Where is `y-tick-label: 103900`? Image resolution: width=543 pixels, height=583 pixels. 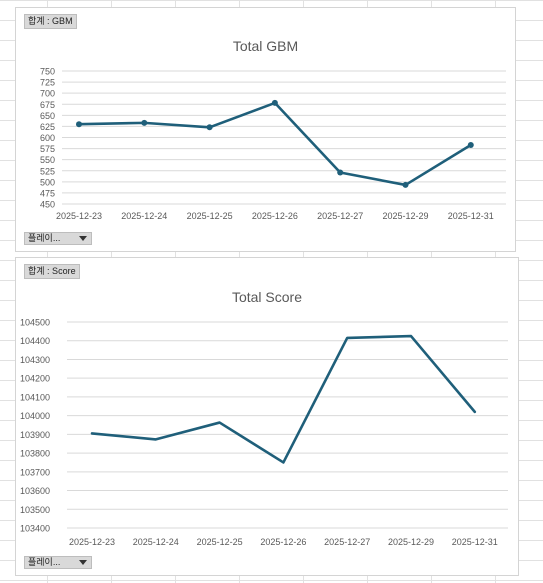
y-tick-label: 103900 is located at coordinates (35, 435).